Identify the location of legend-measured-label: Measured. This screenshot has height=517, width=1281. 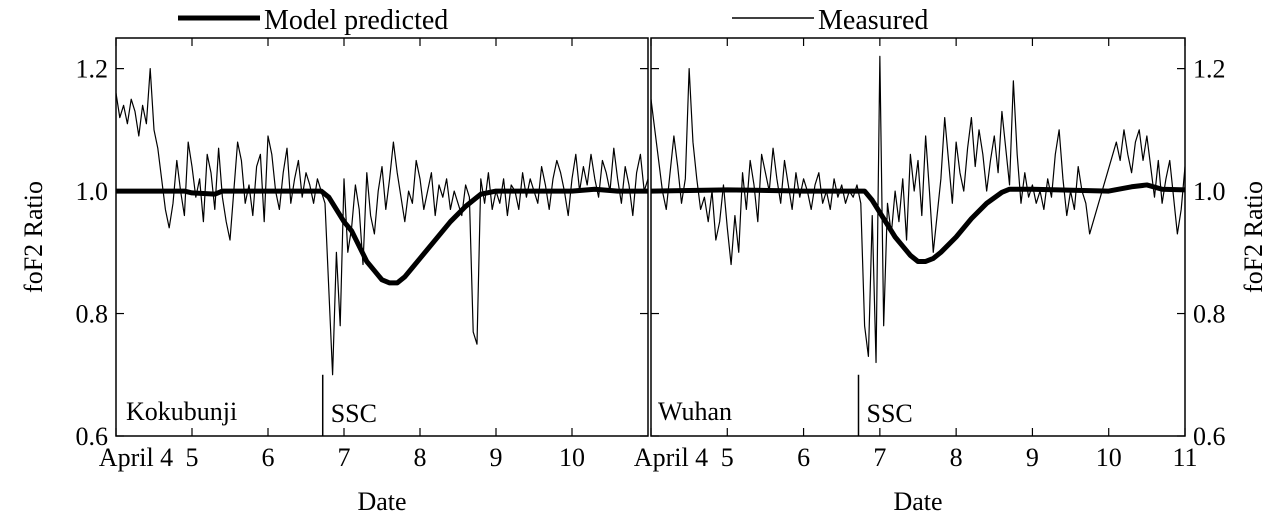
(873, 20).